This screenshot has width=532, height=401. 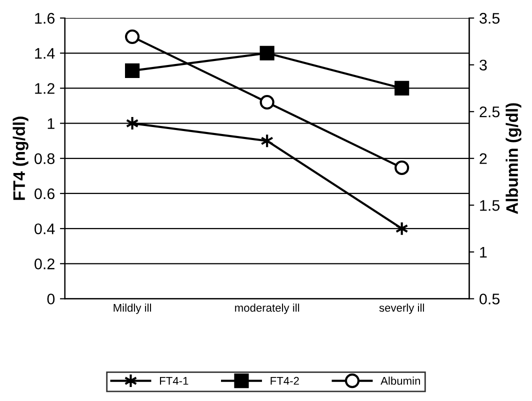 I want to click on y-tick-label: 0.6, so click(x=44, y=194).